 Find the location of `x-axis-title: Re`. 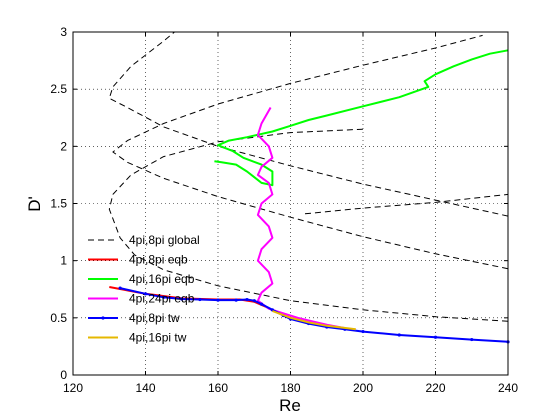

x-axis-title: Re is located at coordinates (290, 405).